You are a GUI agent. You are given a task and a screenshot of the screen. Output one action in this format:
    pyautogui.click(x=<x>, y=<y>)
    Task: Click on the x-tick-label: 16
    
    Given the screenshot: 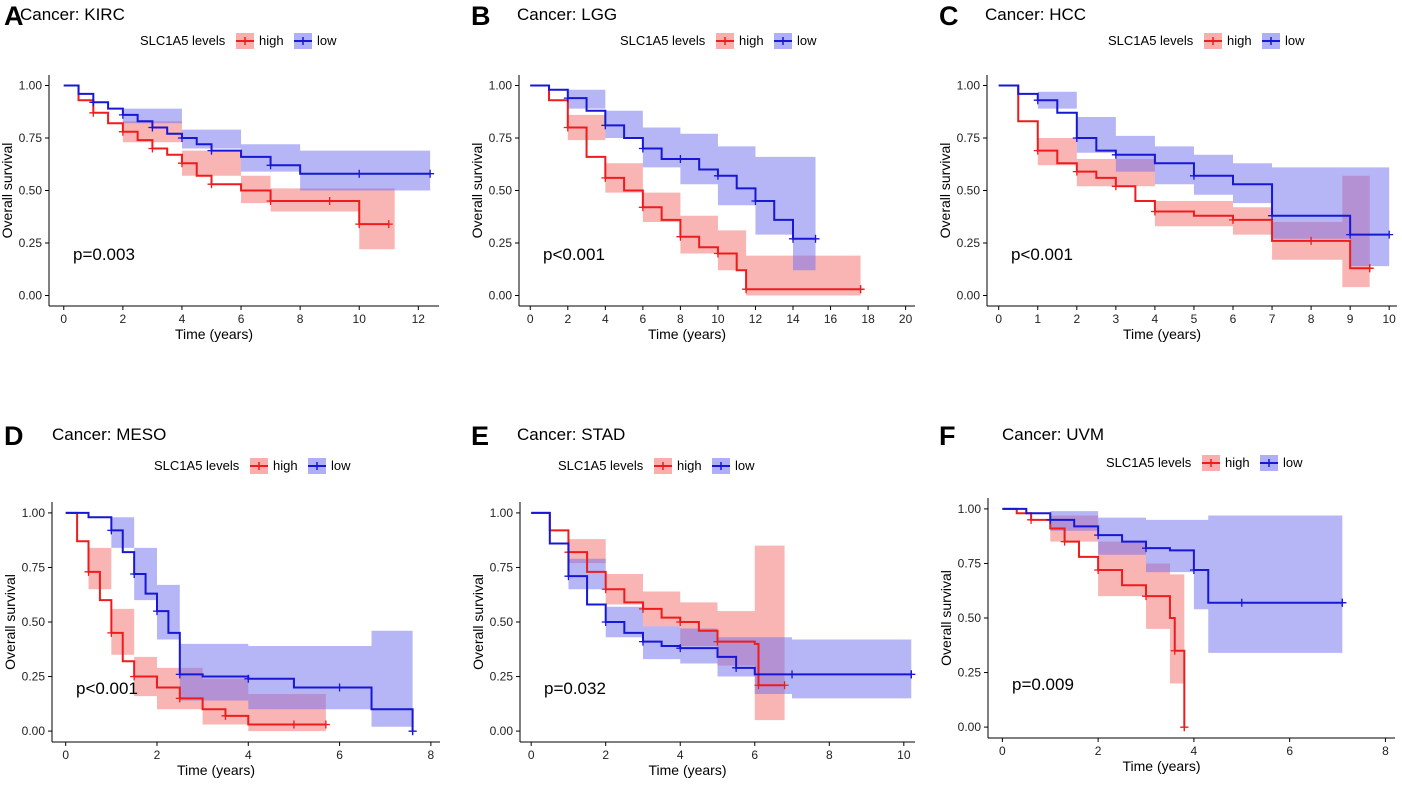 What is the action you would take?
    pyautogui.click(x=831, y=319)
    